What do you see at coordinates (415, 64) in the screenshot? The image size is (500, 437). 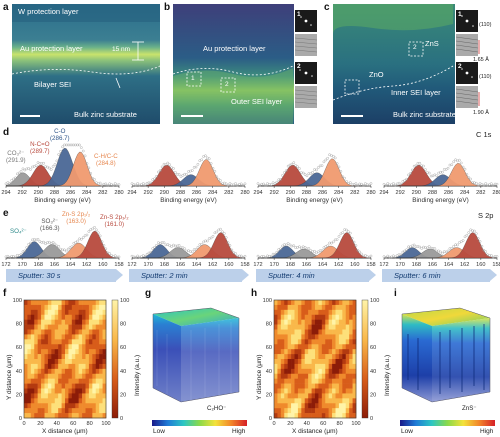 I see `tem-c-graphic` at bounding box center [415, 64].